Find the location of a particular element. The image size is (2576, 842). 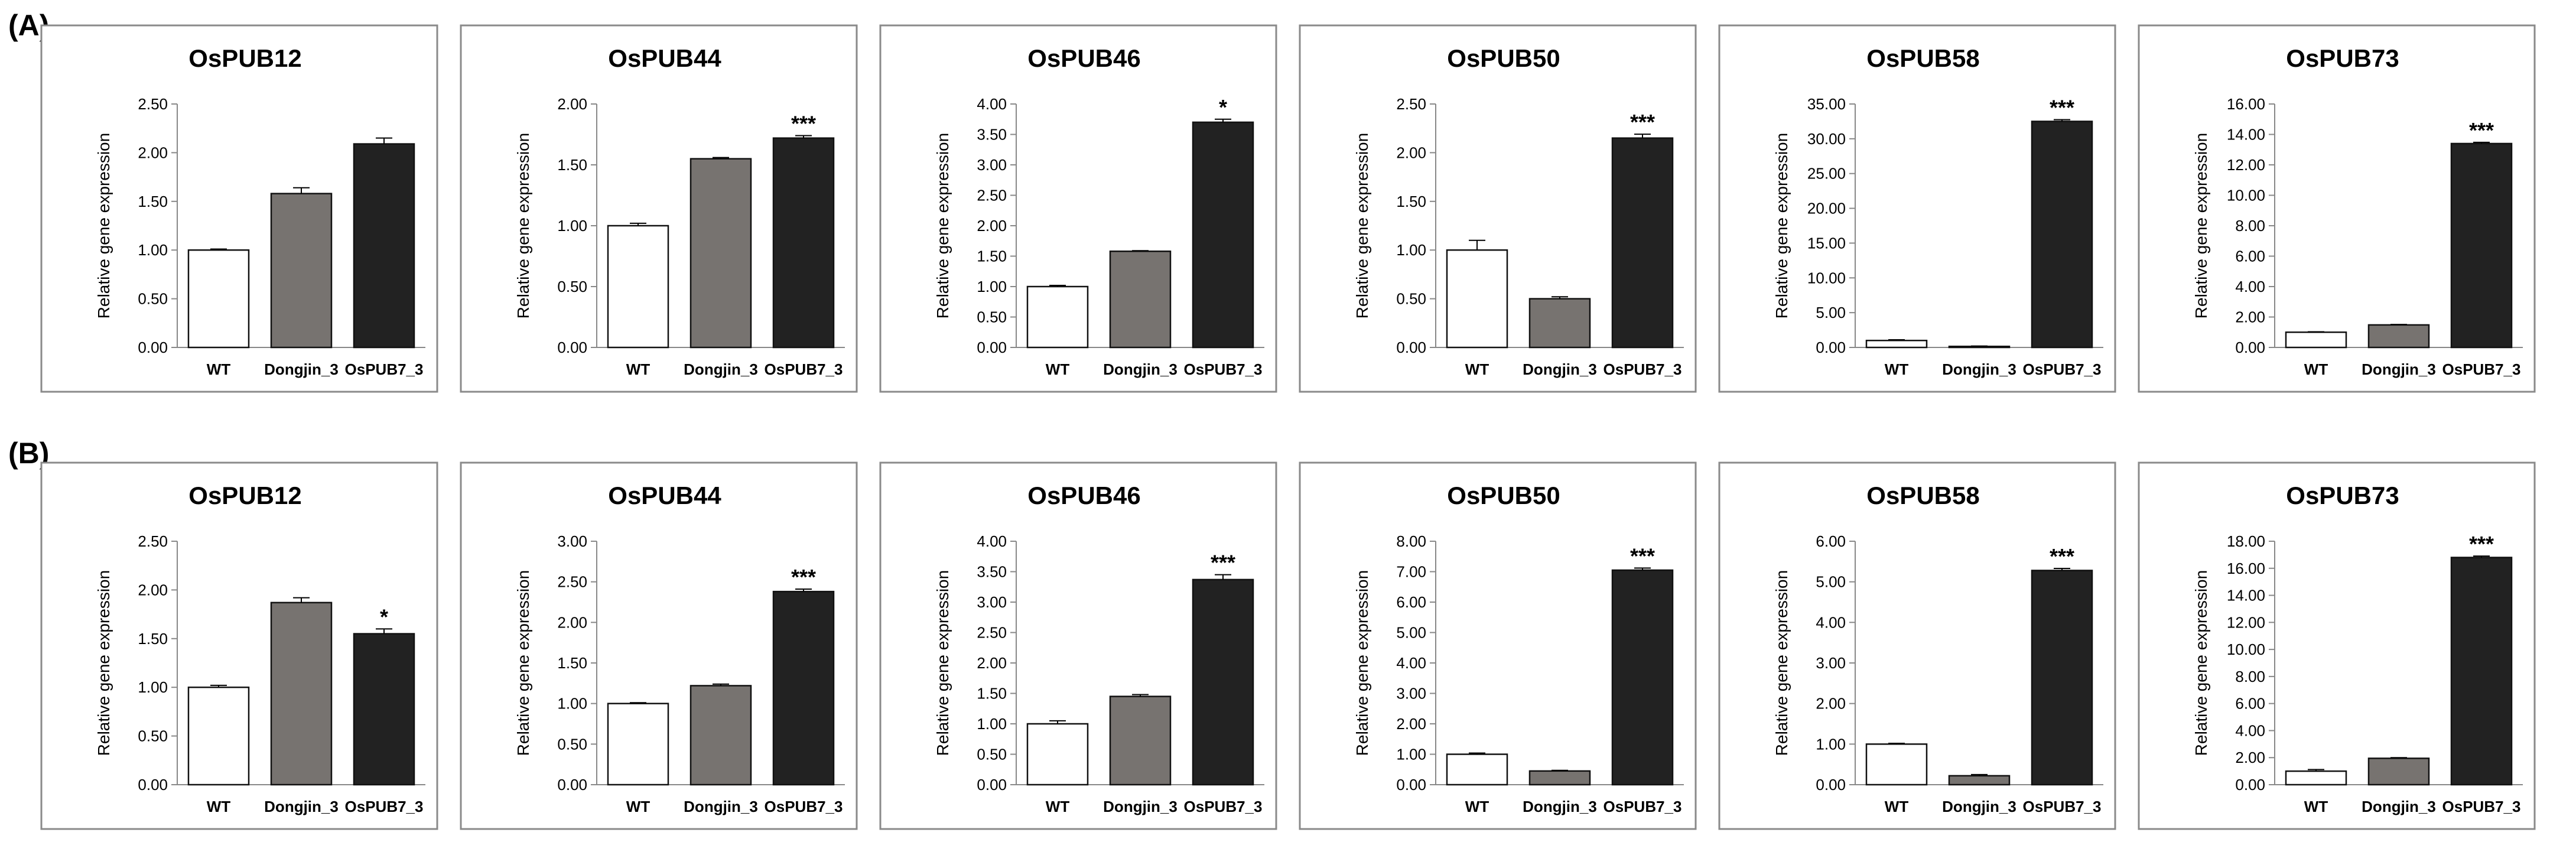

chart-title: OsPUB44 is located at coordinates (664, 58).